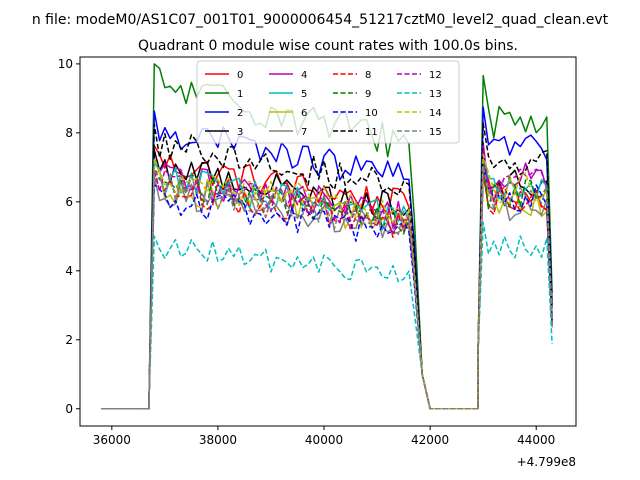 Image resolution: width=640 pixels, height=480 pixels. What do you see at coordinates (435, 94) in the screenshot?
I see `legend-label-13: 13` at bounding box center [435, 94].